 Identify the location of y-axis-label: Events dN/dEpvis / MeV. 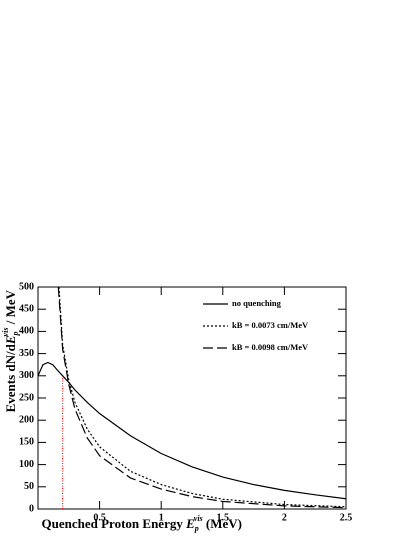
(10, 350).